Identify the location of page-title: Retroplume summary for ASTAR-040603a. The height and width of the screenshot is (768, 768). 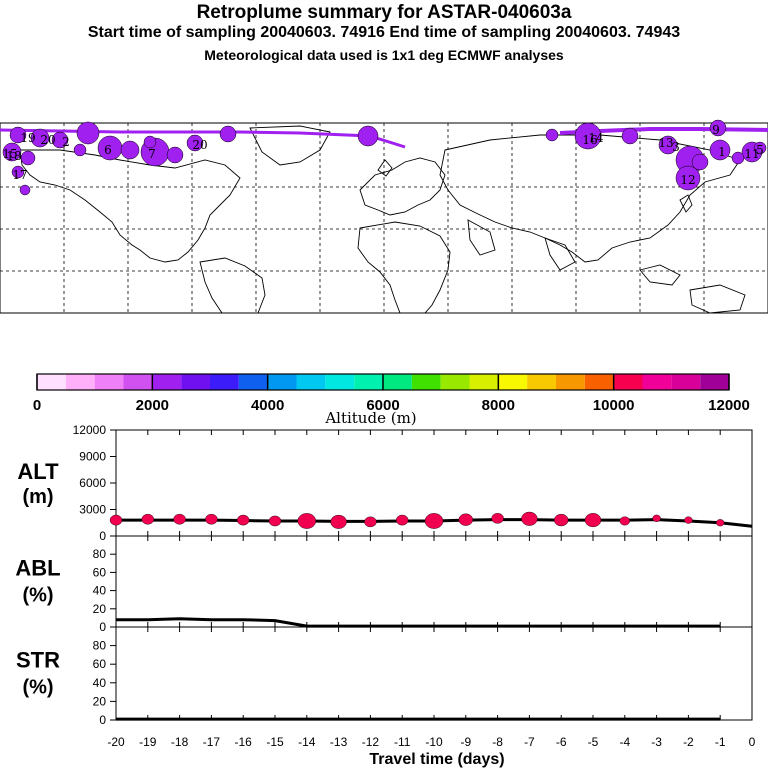
(384, 12).